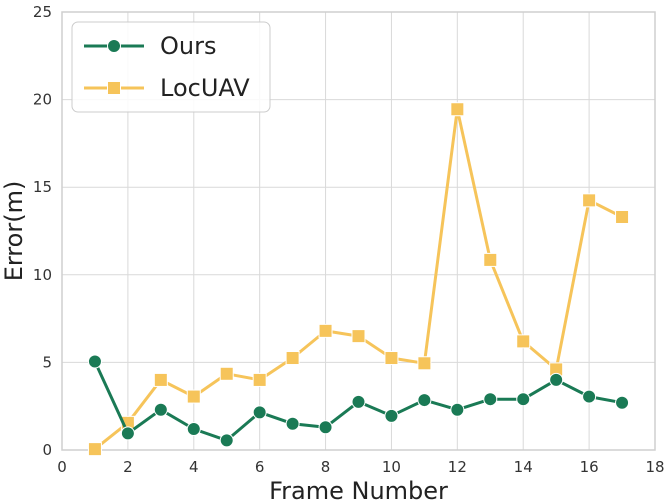 The width and height of the screenshot is (664, 504). Describe the element at coordinates (42, 12) in the screenshot. I see `y-tick-label-5: 25` at that location.